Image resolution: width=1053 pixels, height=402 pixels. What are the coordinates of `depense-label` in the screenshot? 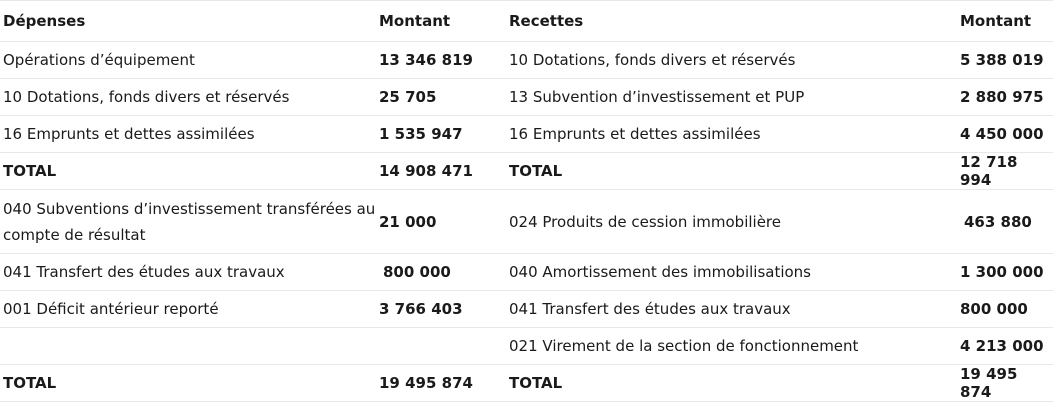 It's located at (188, 346).